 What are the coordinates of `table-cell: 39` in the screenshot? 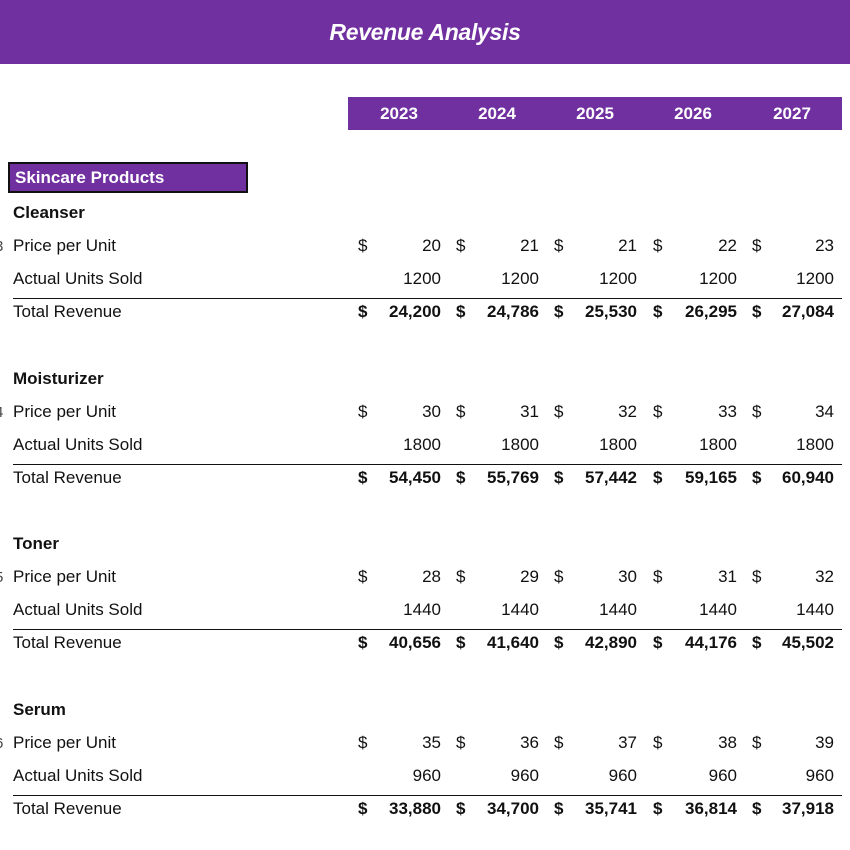 It's located at (824, 742).